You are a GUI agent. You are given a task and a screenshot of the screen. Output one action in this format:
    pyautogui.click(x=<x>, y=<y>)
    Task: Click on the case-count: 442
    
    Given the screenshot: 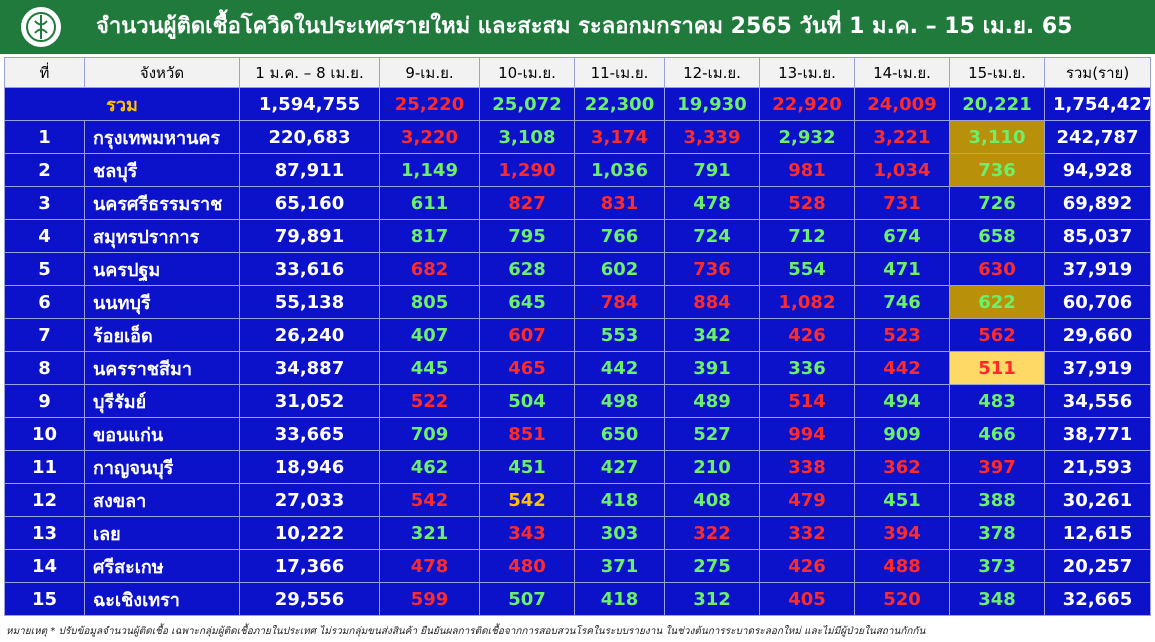 What is the action you would take?
    pyautogui.click(x=619, y=368)
    